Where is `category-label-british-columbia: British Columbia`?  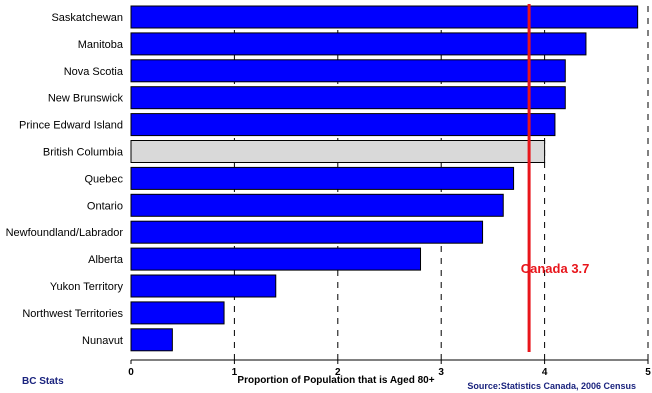 category-label-british-columbia: British Columbia is located at coordinates (83, 153).